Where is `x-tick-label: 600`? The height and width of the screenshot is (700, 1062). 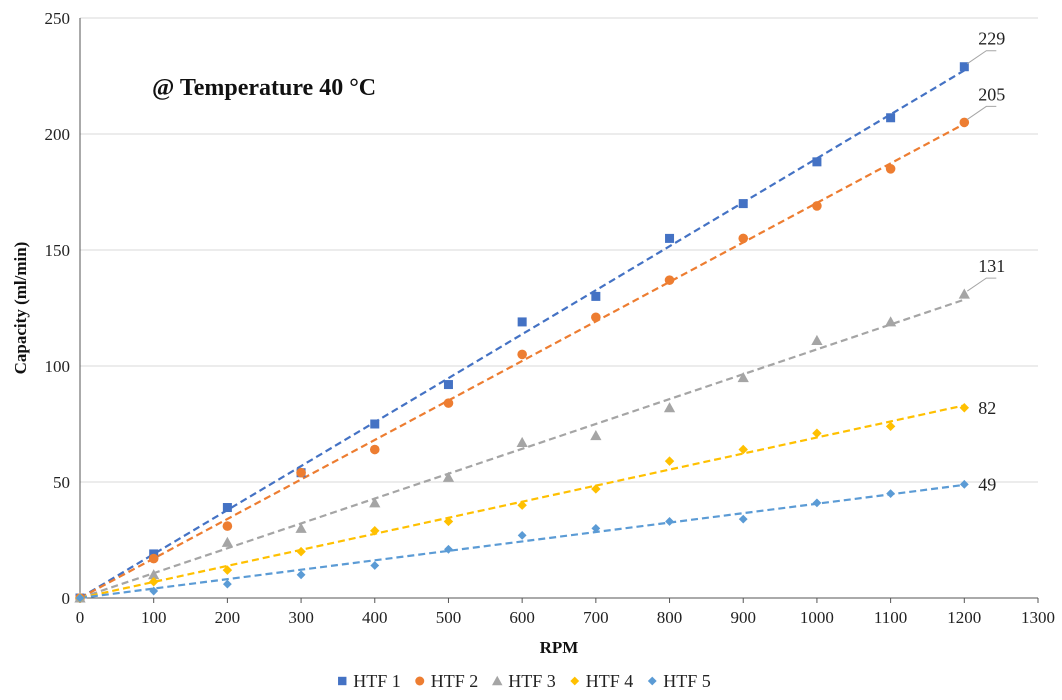
x-tick-label: 600 is located at coordinates (522, 617).